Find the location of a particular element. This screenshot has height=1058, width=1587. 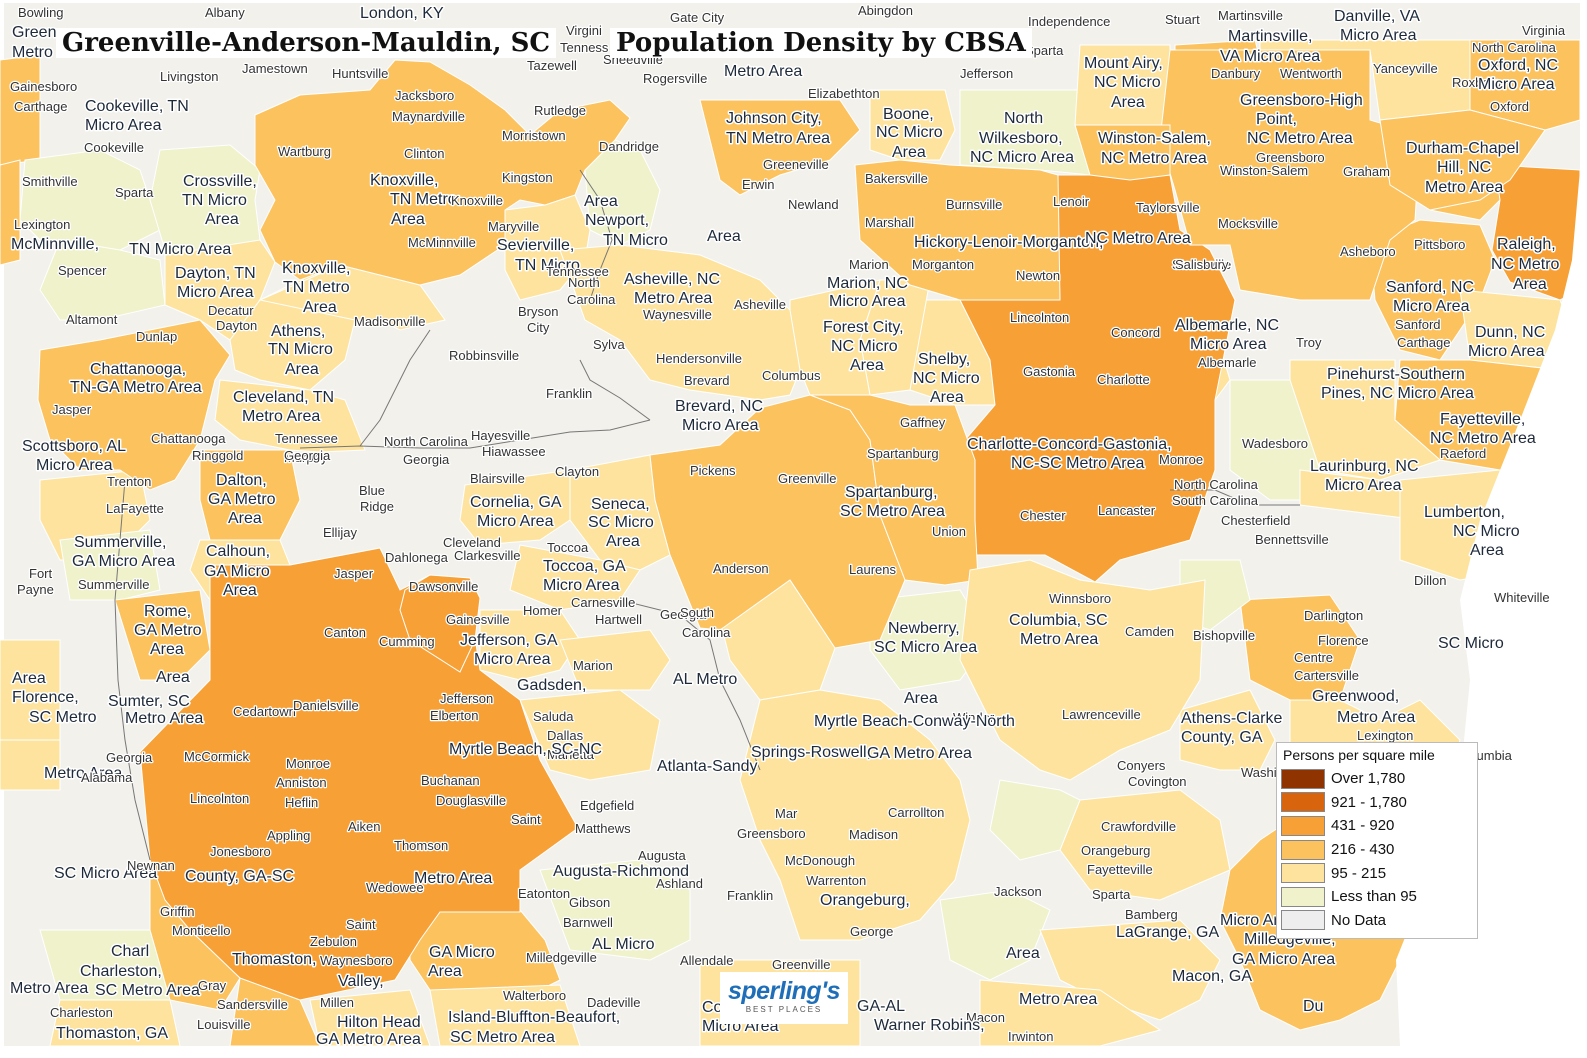

city-label: Thomson is located at coordinates (421, 845).